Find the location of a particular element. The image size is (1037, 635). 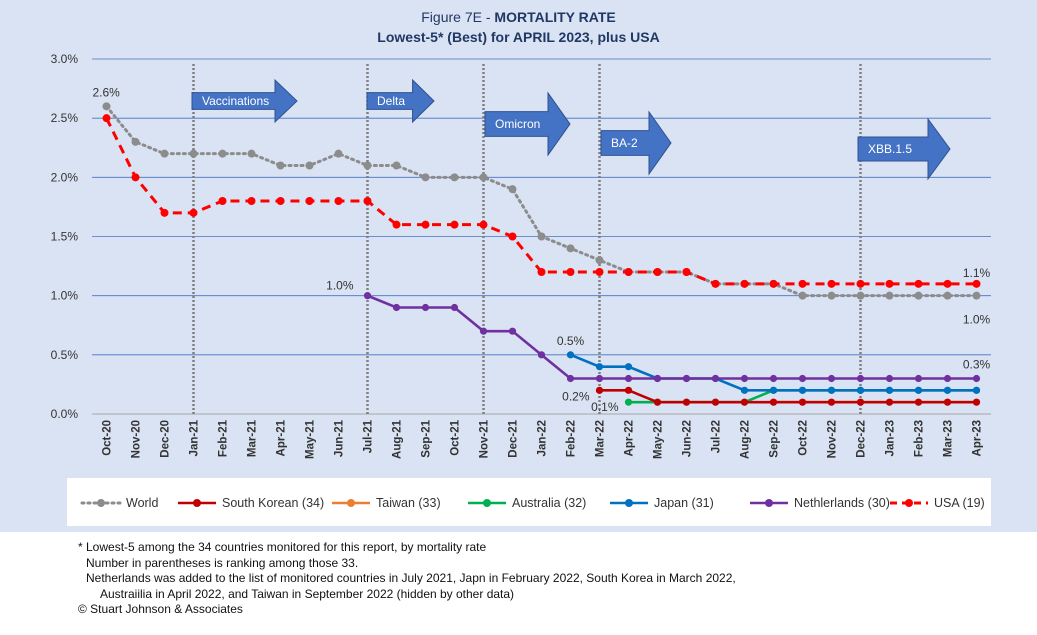

x-tick-label: Mar-21 is located at coordinates (253, 438).